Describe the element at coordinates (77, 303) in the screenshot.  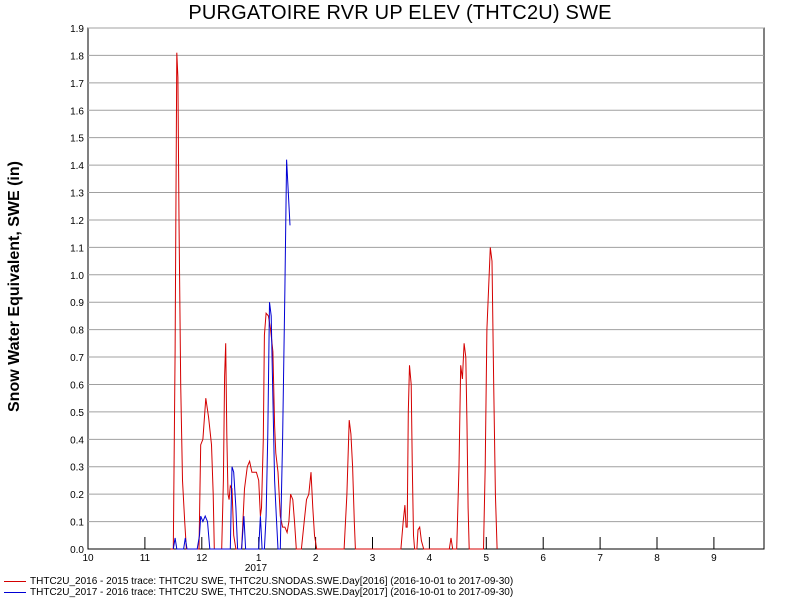
I see `y-tick-label: 0.9` at that location.